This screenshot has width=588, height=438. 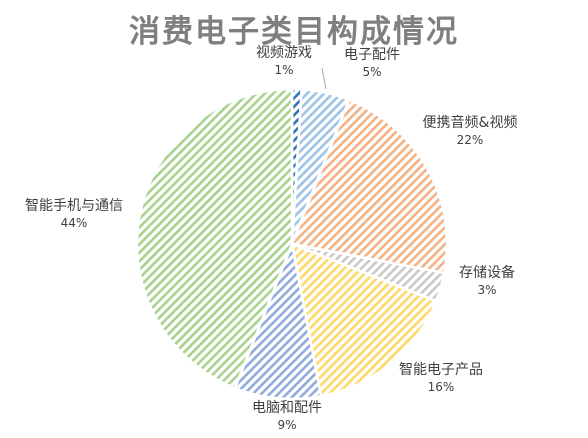 I want to click on data-label-percent: 5%, so click(x=372, y=72).